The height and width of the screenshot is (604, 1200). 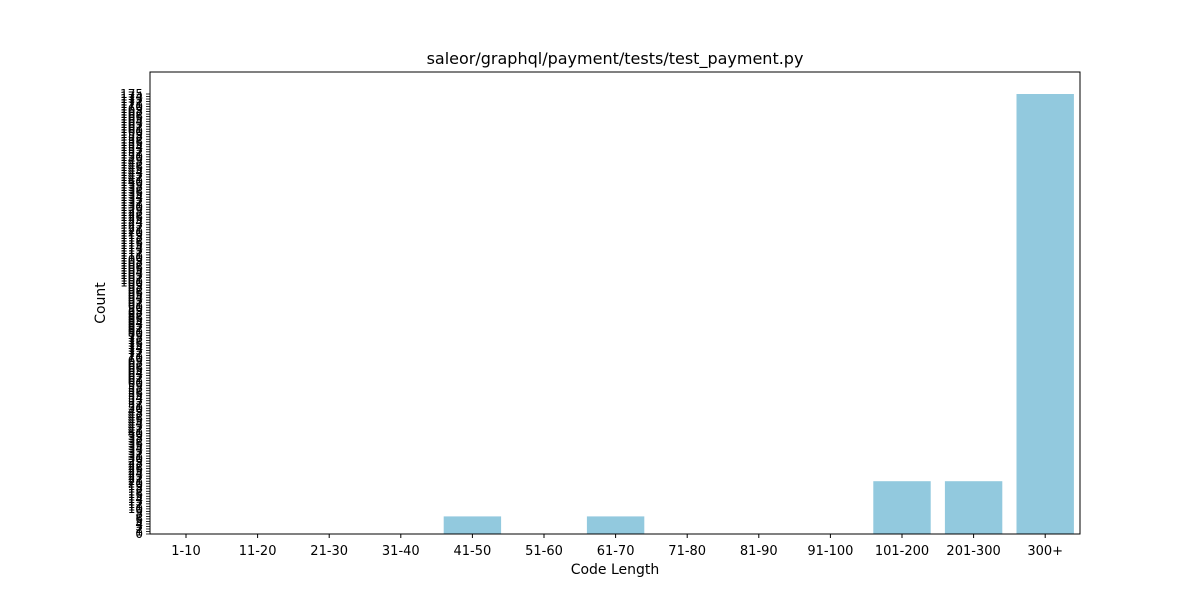 What do you see at coordinates (131, 242) in the screenshot?
I see `y-tick-label: 116` at bounding box center [131, 242].